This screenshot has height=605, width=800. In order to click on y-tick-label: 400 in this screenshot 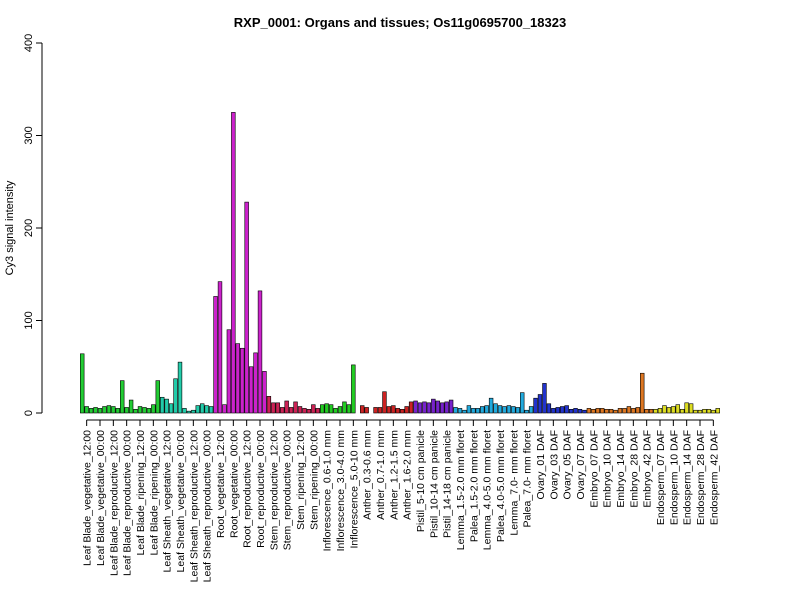, I will do `click(29, 43)`.